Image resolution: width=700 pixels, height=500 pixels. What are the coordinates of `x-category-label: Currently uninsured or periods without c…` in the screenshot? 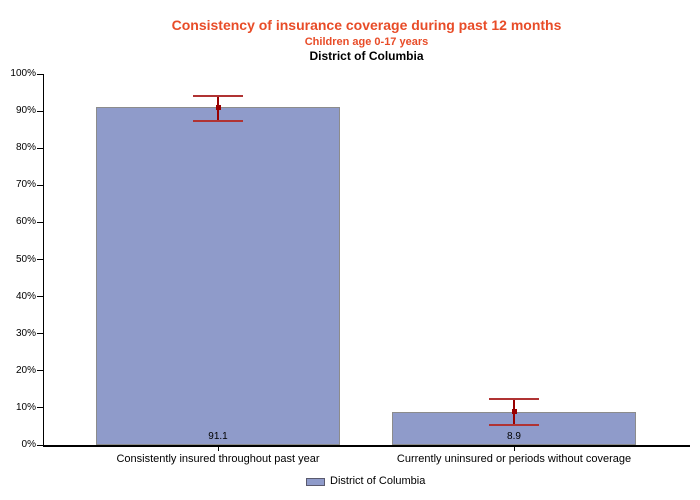 It's located at (514, 459).